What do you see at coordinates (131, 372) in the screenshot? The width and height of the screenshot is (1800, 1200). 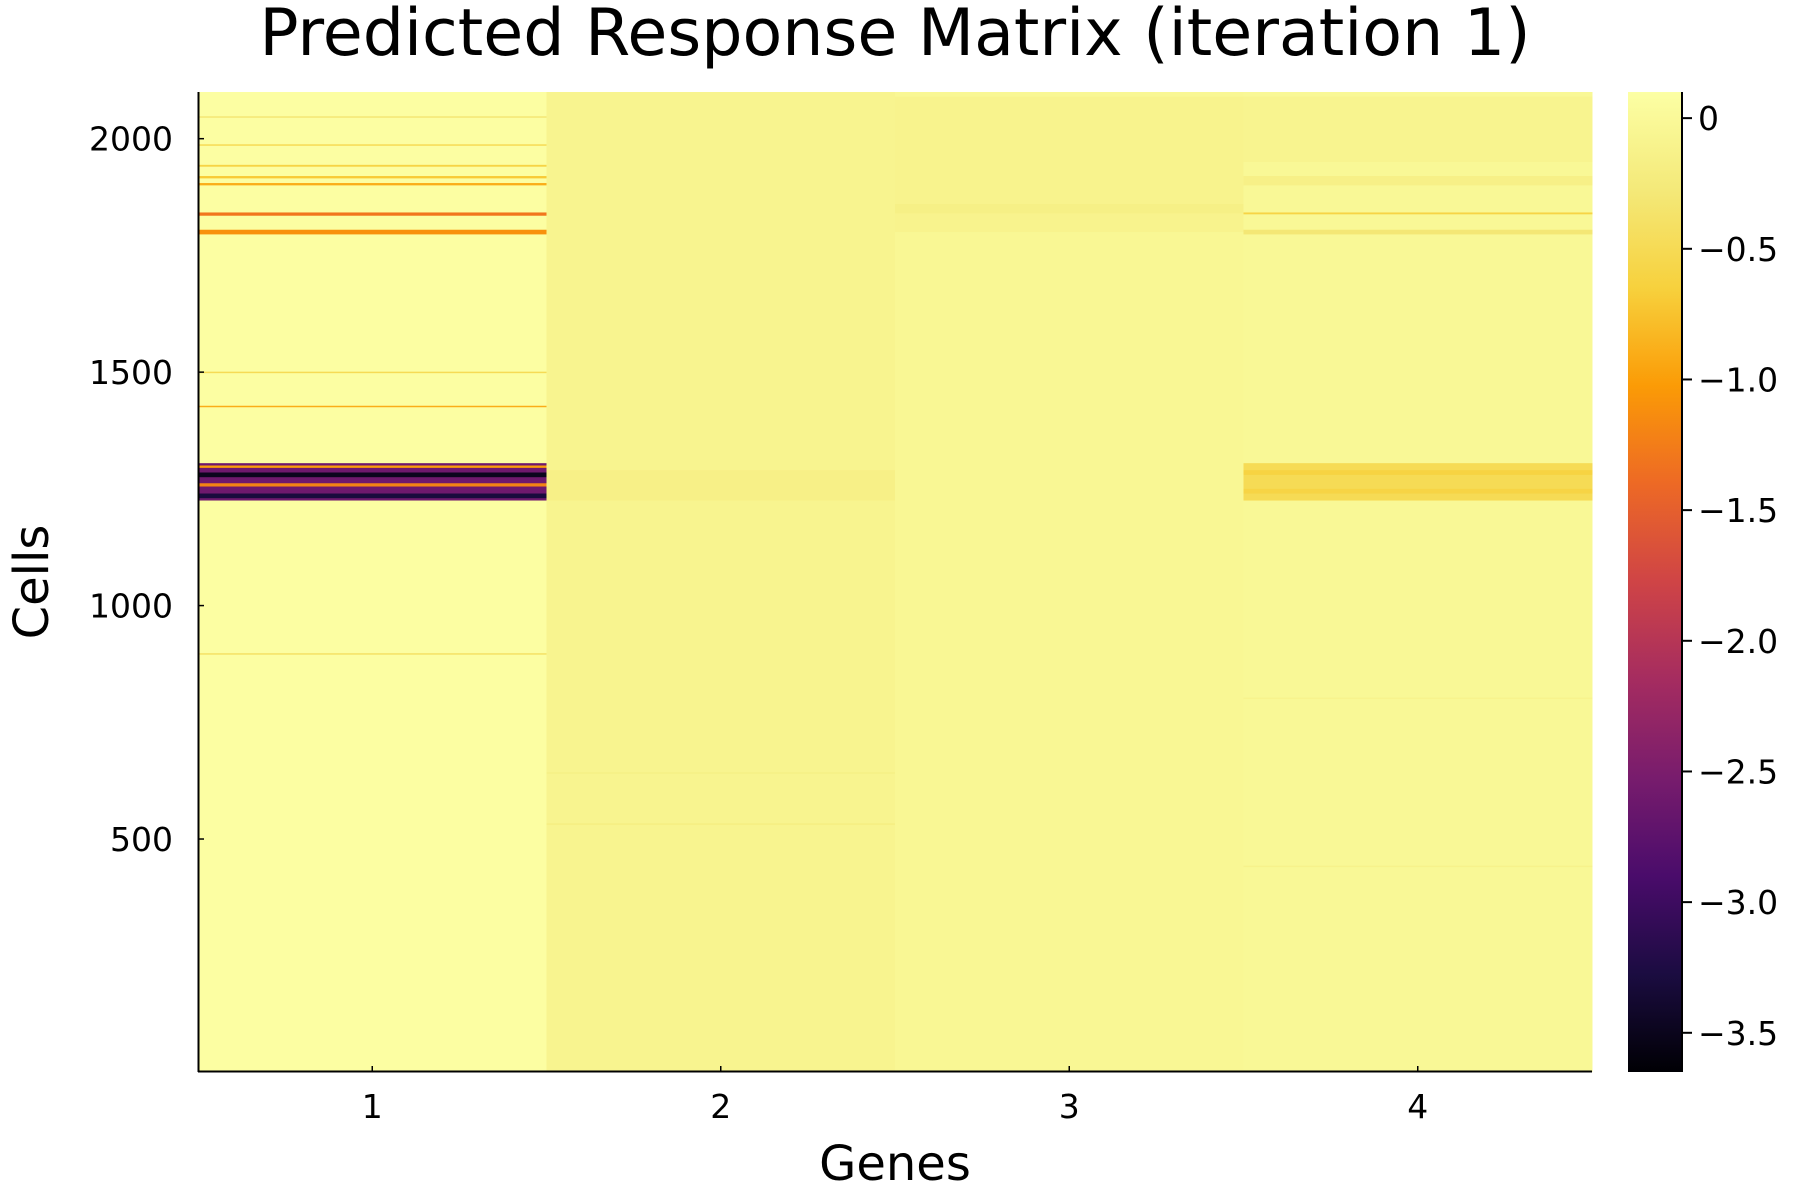 I see `y-tick-label: 1500` at bounding box center [131, 372].